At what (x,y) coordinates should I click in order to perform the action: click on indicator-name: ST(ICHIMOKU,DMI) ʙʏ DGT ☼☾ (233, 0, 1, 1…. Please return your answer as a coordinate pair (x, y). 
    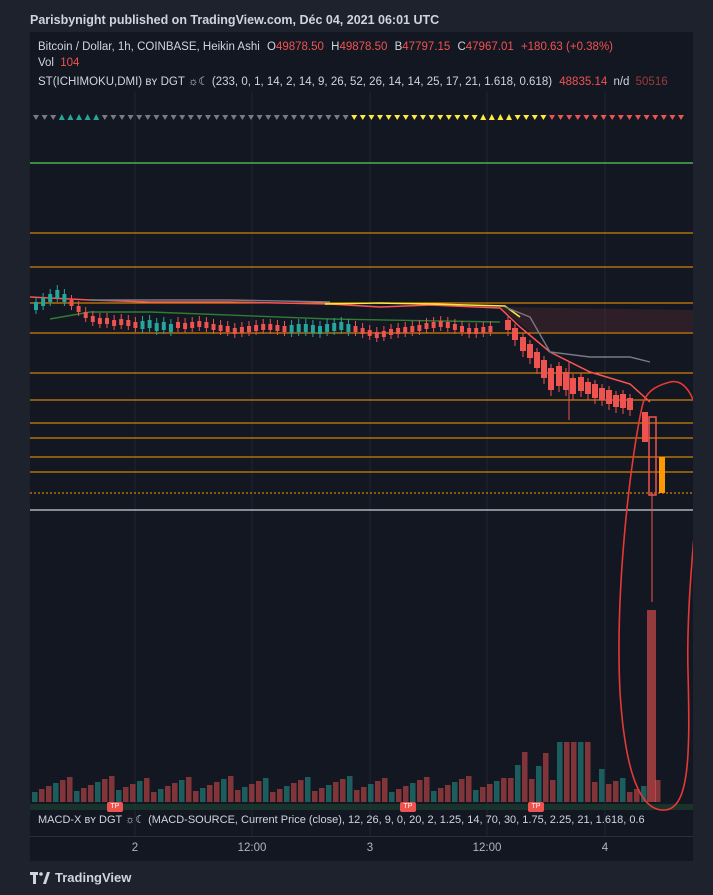
    Looking at the image, I should click on (295, 82).